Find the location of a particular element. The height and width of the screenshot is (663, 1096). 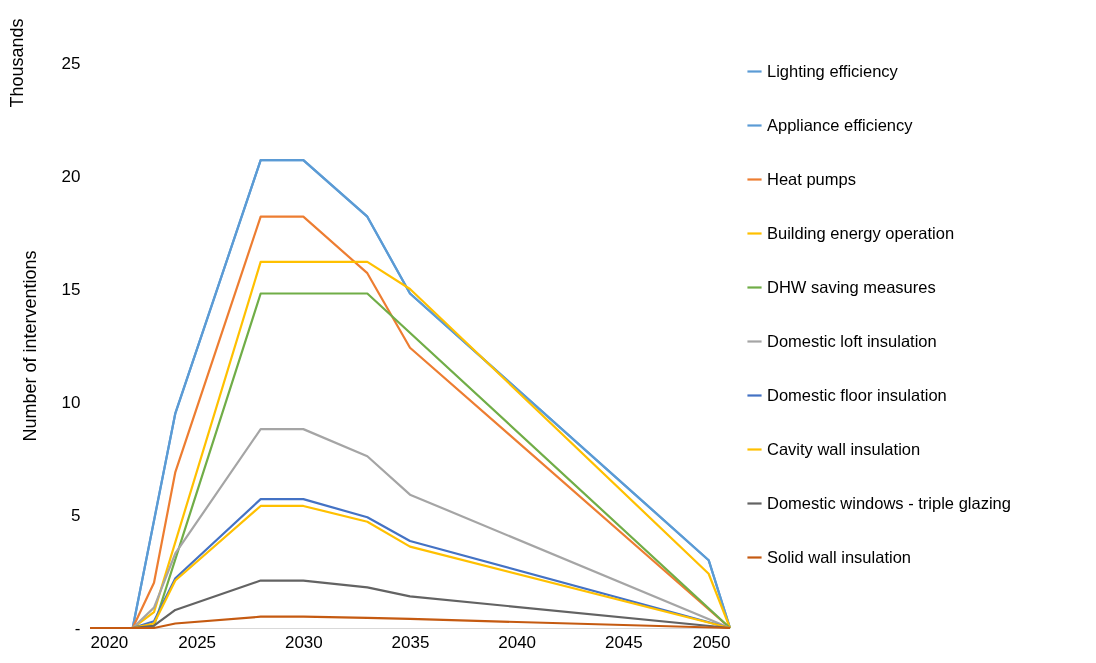

legend-label: Solid wall insulation is located at coordinates (839, 556).